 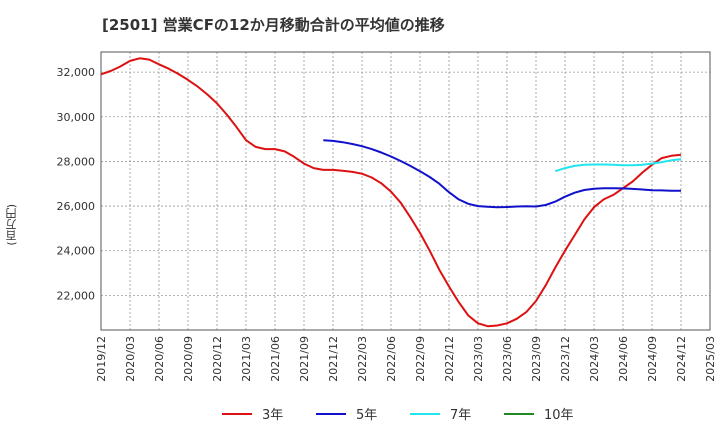 I want to click on x-tick-label: 2023/03, so click(x=478, y=359).